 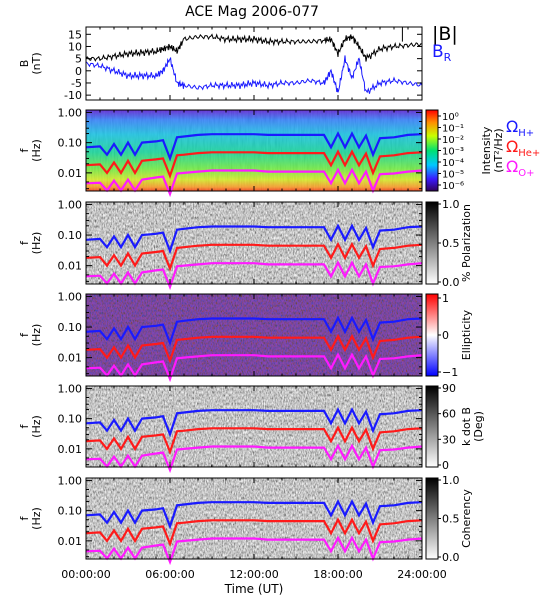 I want to click on field-plot-frame, so click(x=254, y=63).